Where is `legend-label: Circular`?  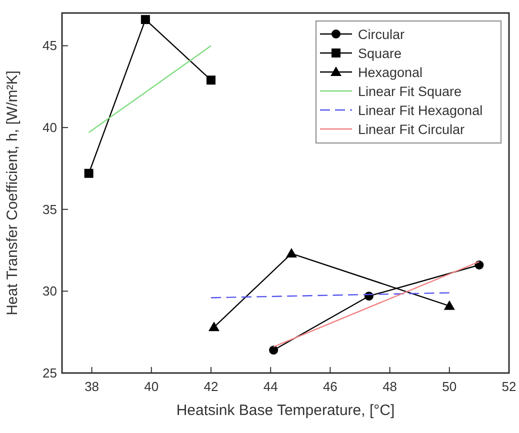 legend-label: Circular is located at coordinates (382, 34).